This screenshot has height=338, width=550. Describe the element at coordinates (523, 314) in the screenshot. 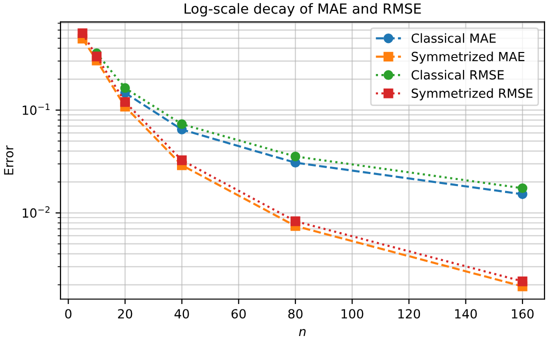

I see `x-tick-label: 160` at that location.